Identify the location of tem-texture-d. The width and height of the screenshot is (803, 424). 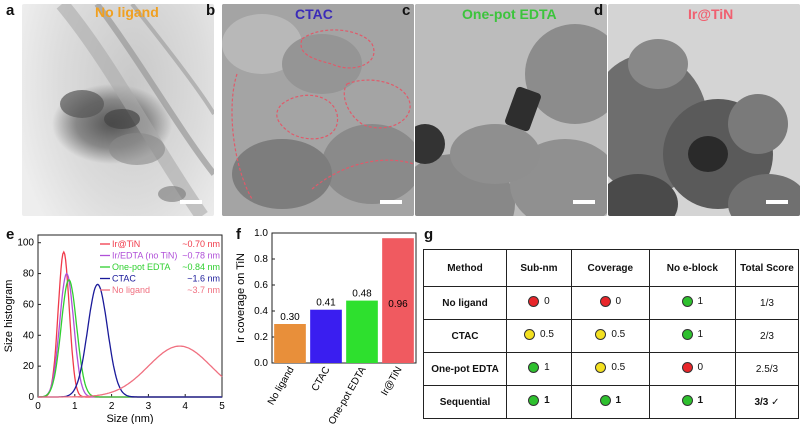
(704, 110).